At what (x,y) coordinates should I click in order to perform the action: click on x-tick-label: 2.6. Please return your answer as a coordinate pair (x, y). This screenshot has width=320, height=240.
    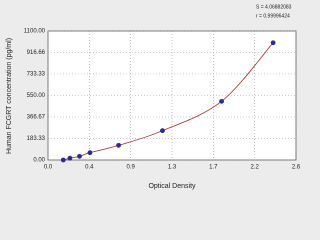
    Looking at the image, I should click on (296, 168).